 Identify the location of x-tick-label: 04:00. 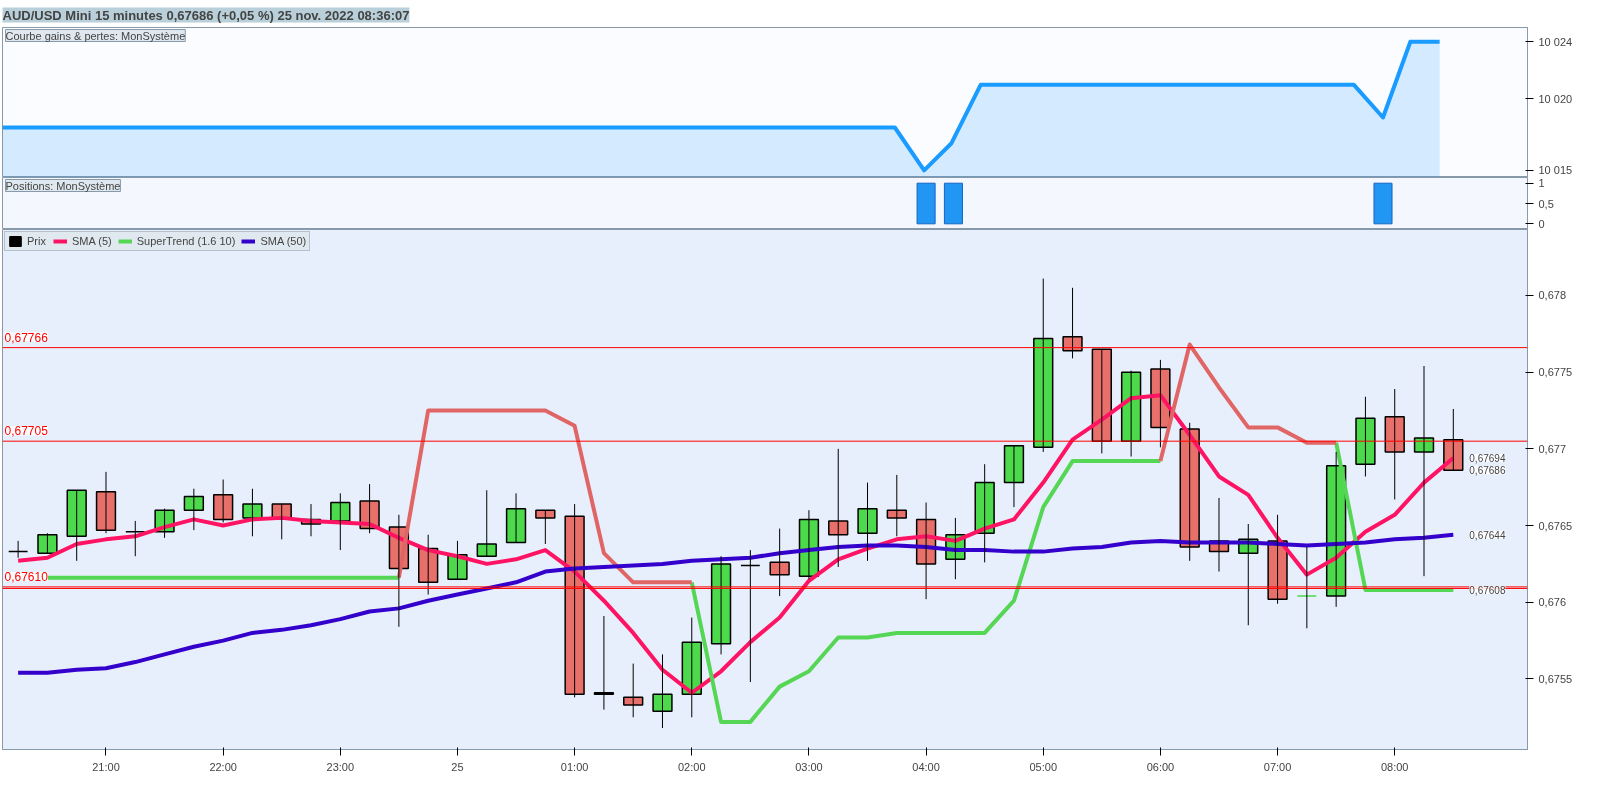
(926, 766).